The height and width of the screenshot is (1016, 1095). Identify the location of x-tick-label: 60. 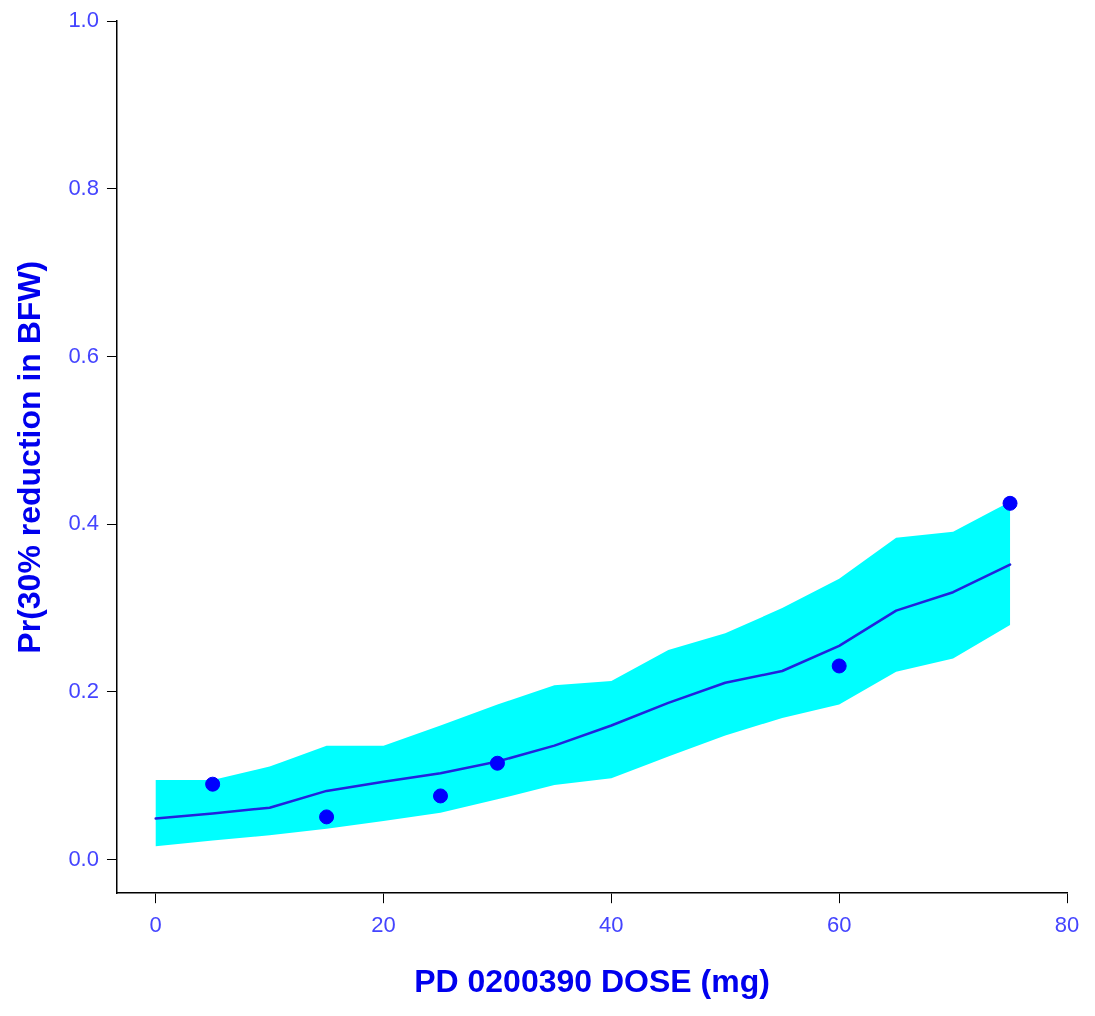
(839, 925).